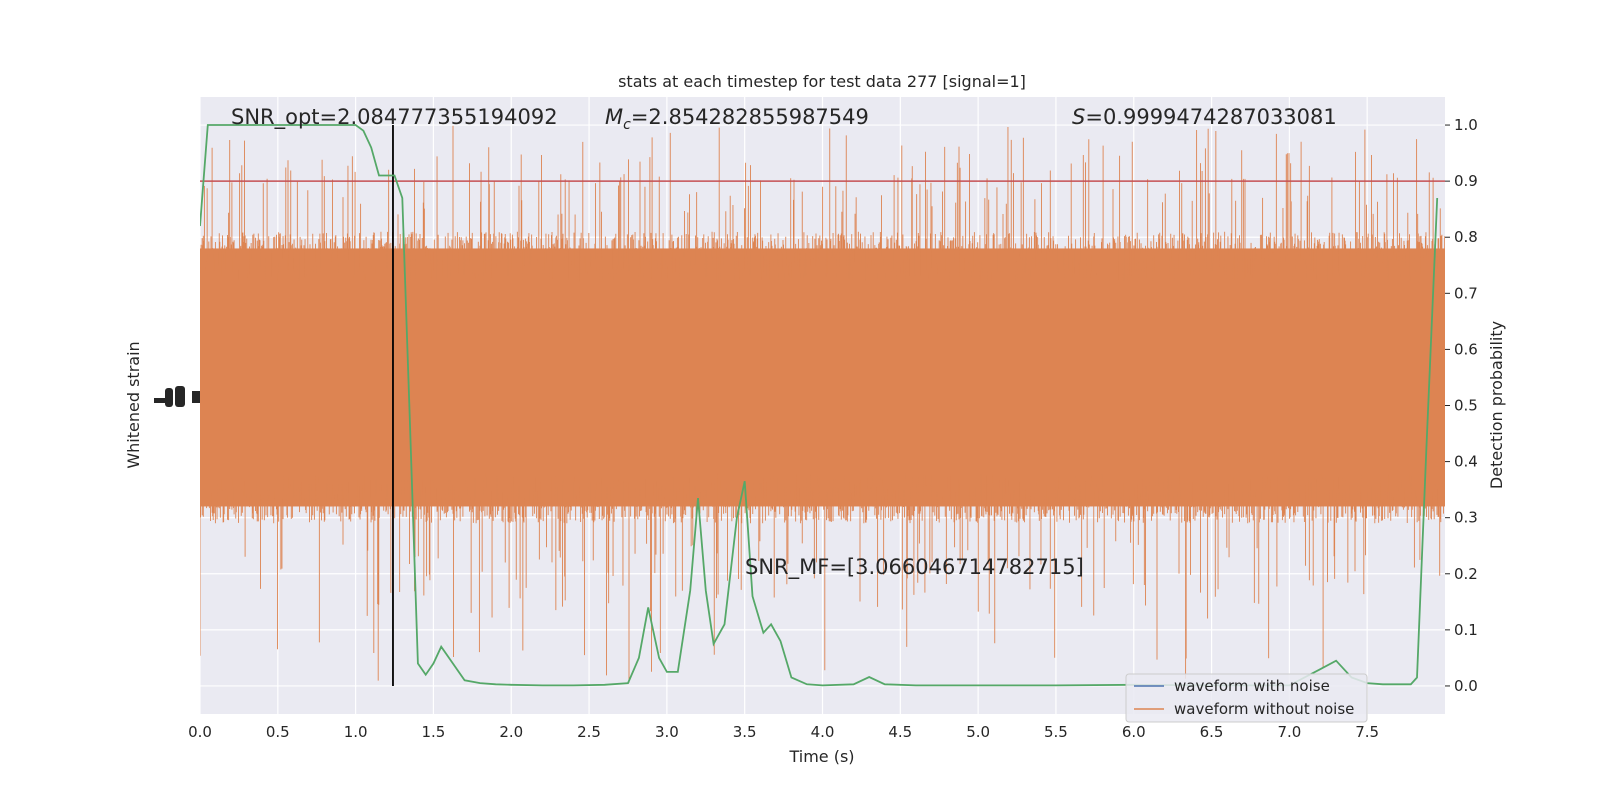 This screenshot has width=1600, height=800. Describe the element at coordinates (1466, 686) in the screenshot. I see `y-tick-label: 0.0` at that location.